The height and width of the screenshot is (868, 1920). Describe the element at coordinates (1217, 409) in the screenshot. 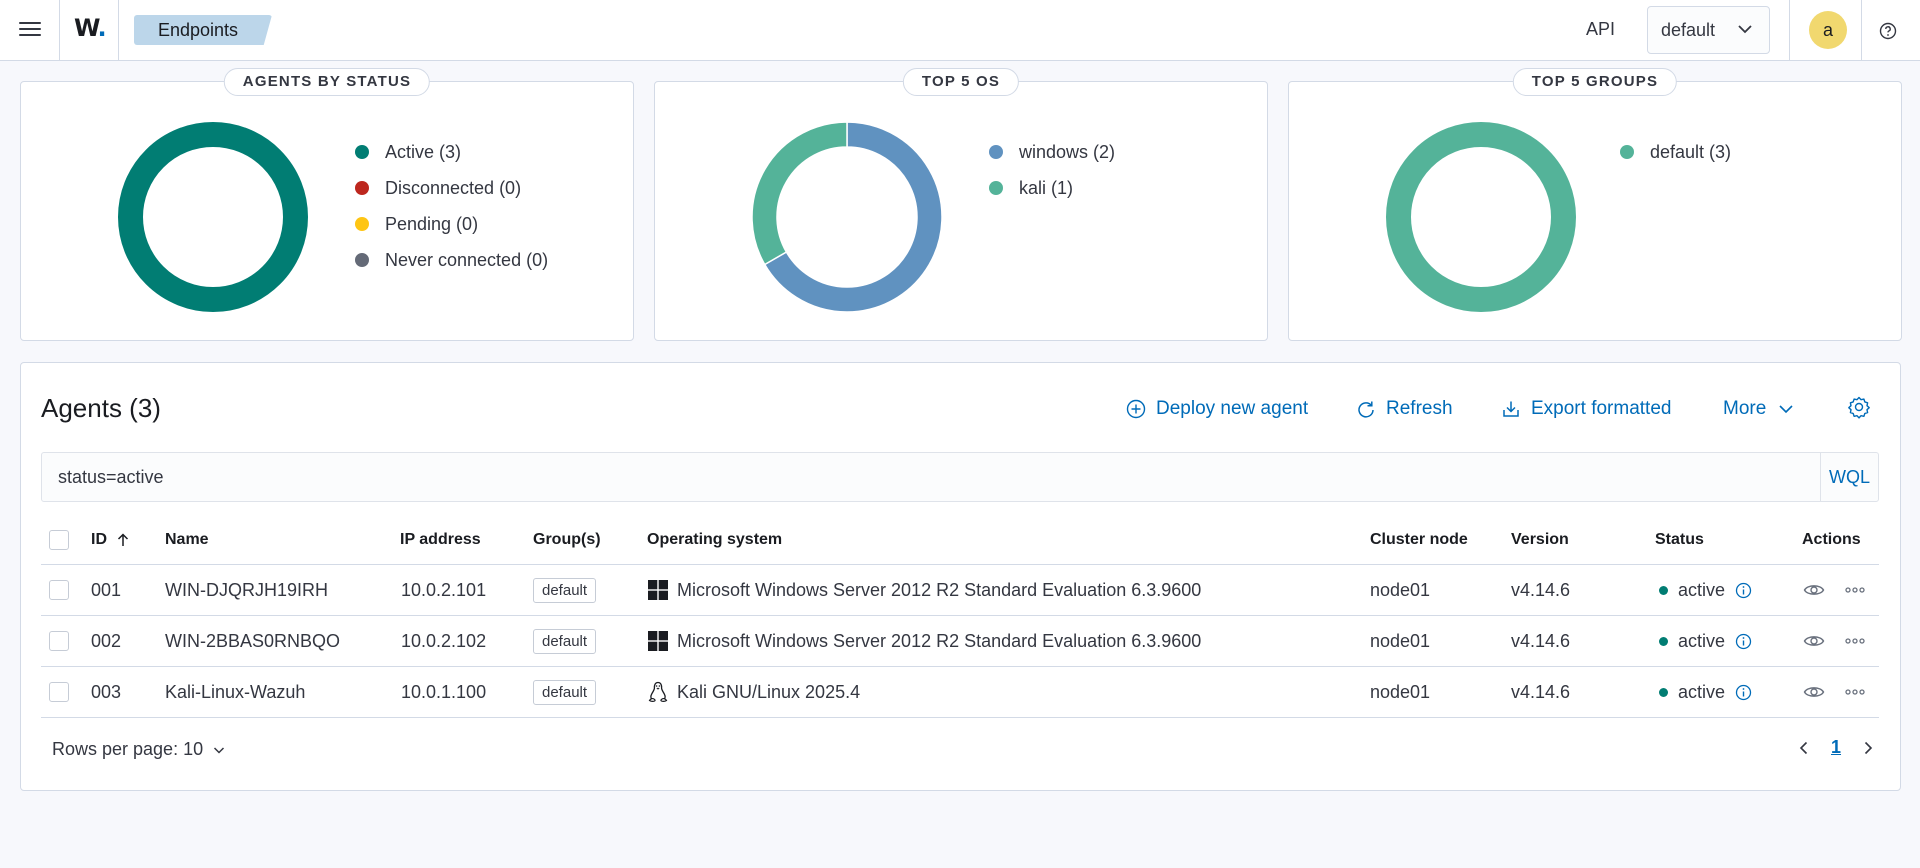

I see `deploy-new-agent-button: Deploy new agent` at that location.